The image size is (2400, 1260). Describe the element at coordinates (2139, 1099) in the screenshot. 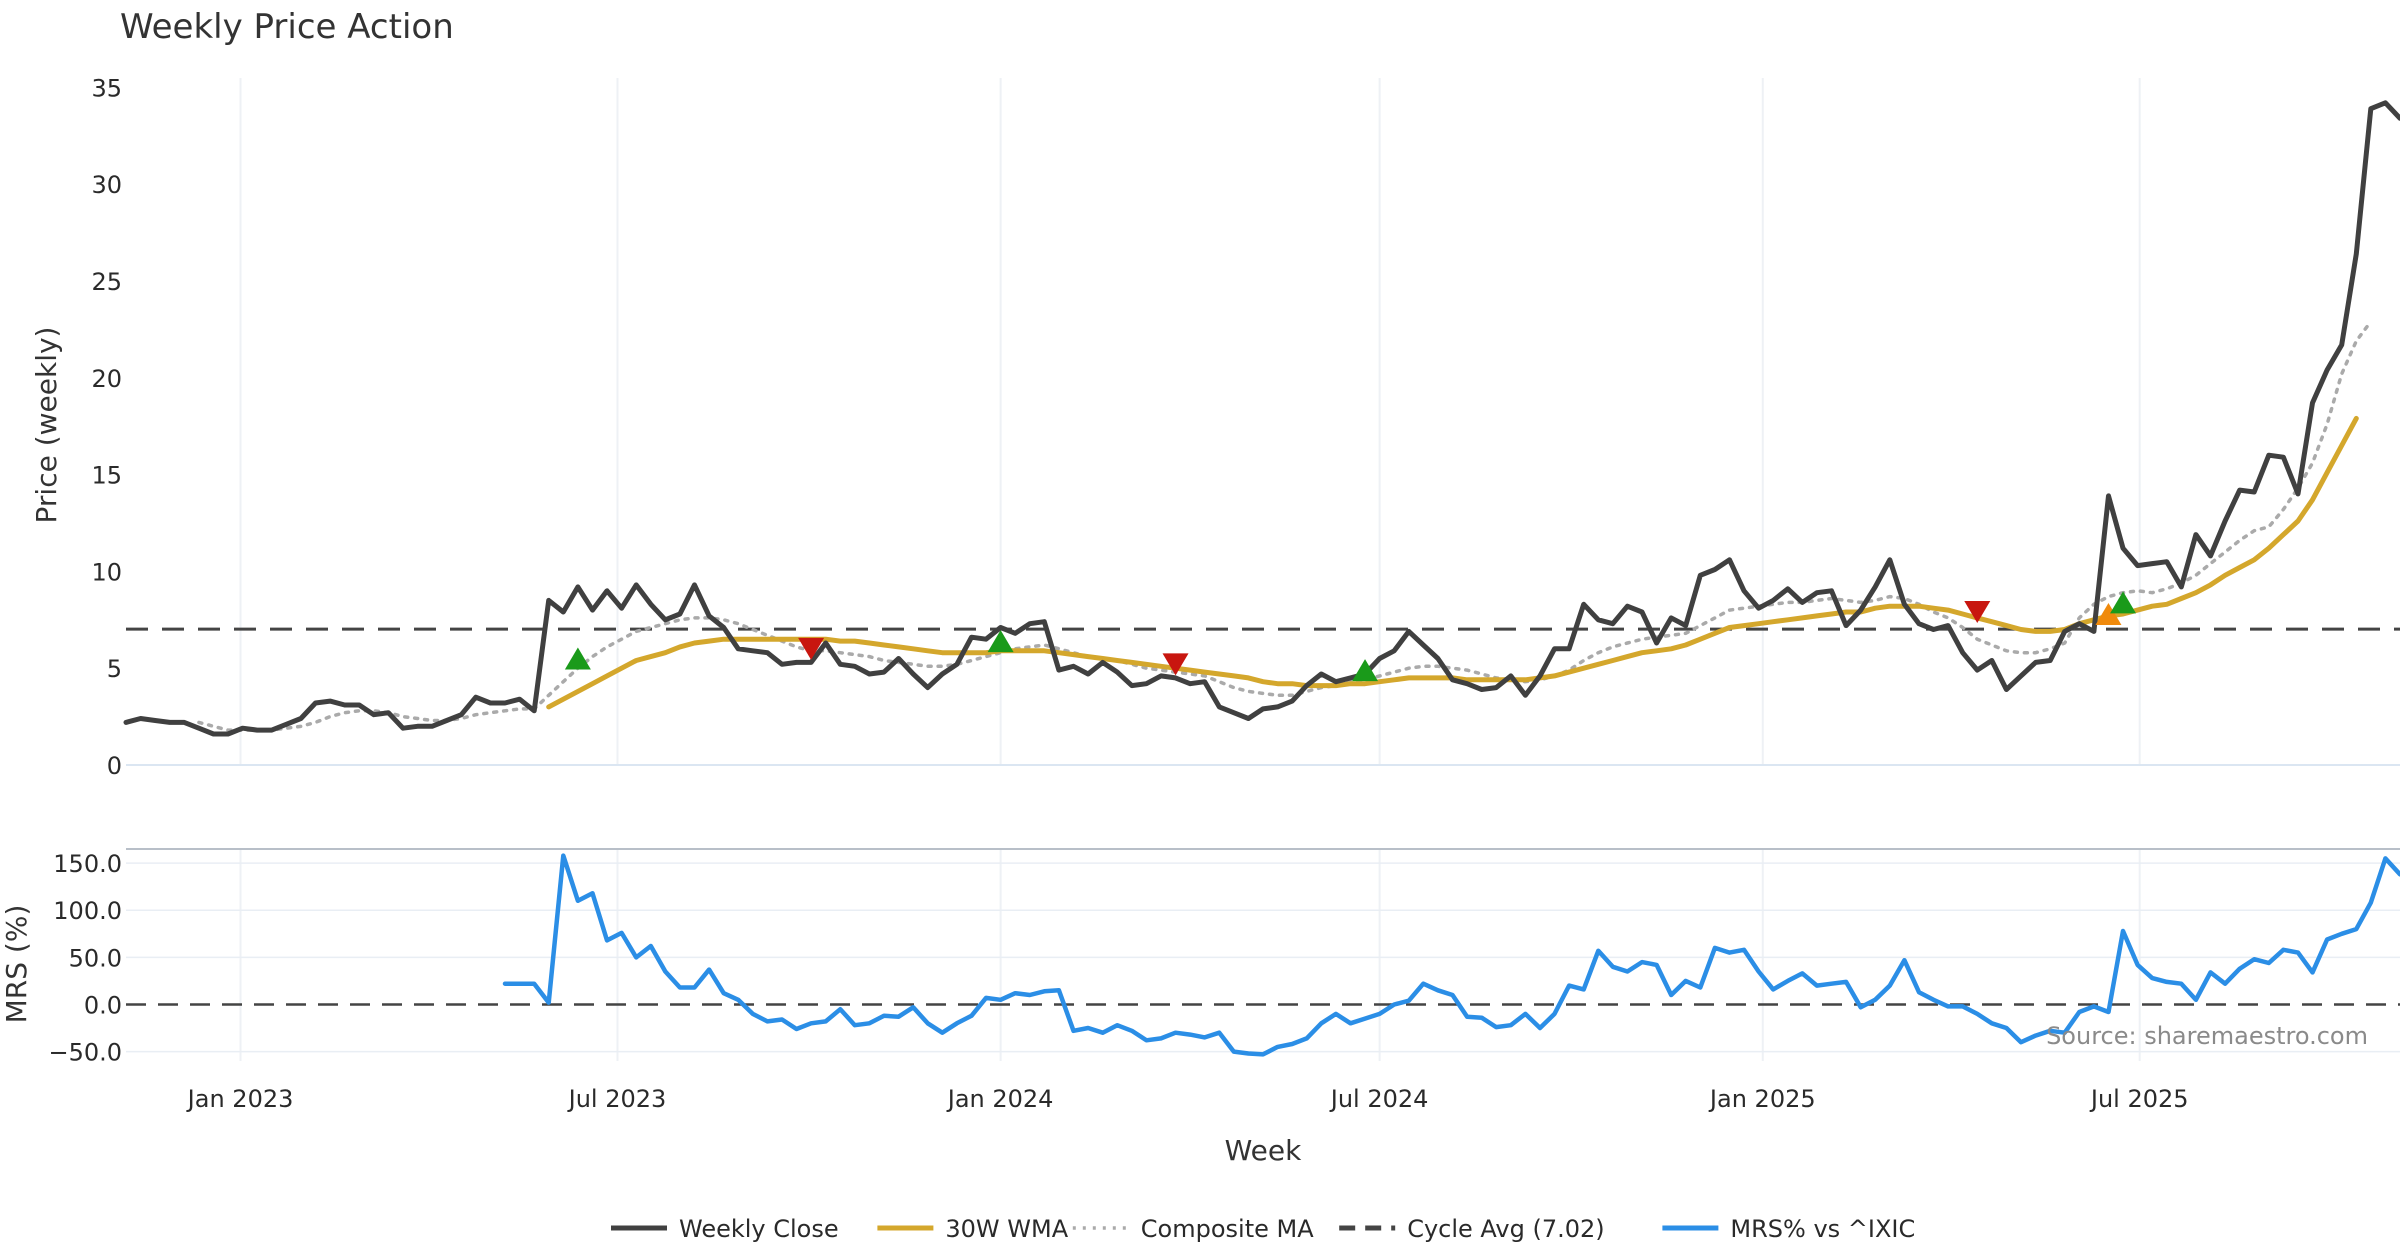

I see `x-tick-label: Jul 2025` at that location.